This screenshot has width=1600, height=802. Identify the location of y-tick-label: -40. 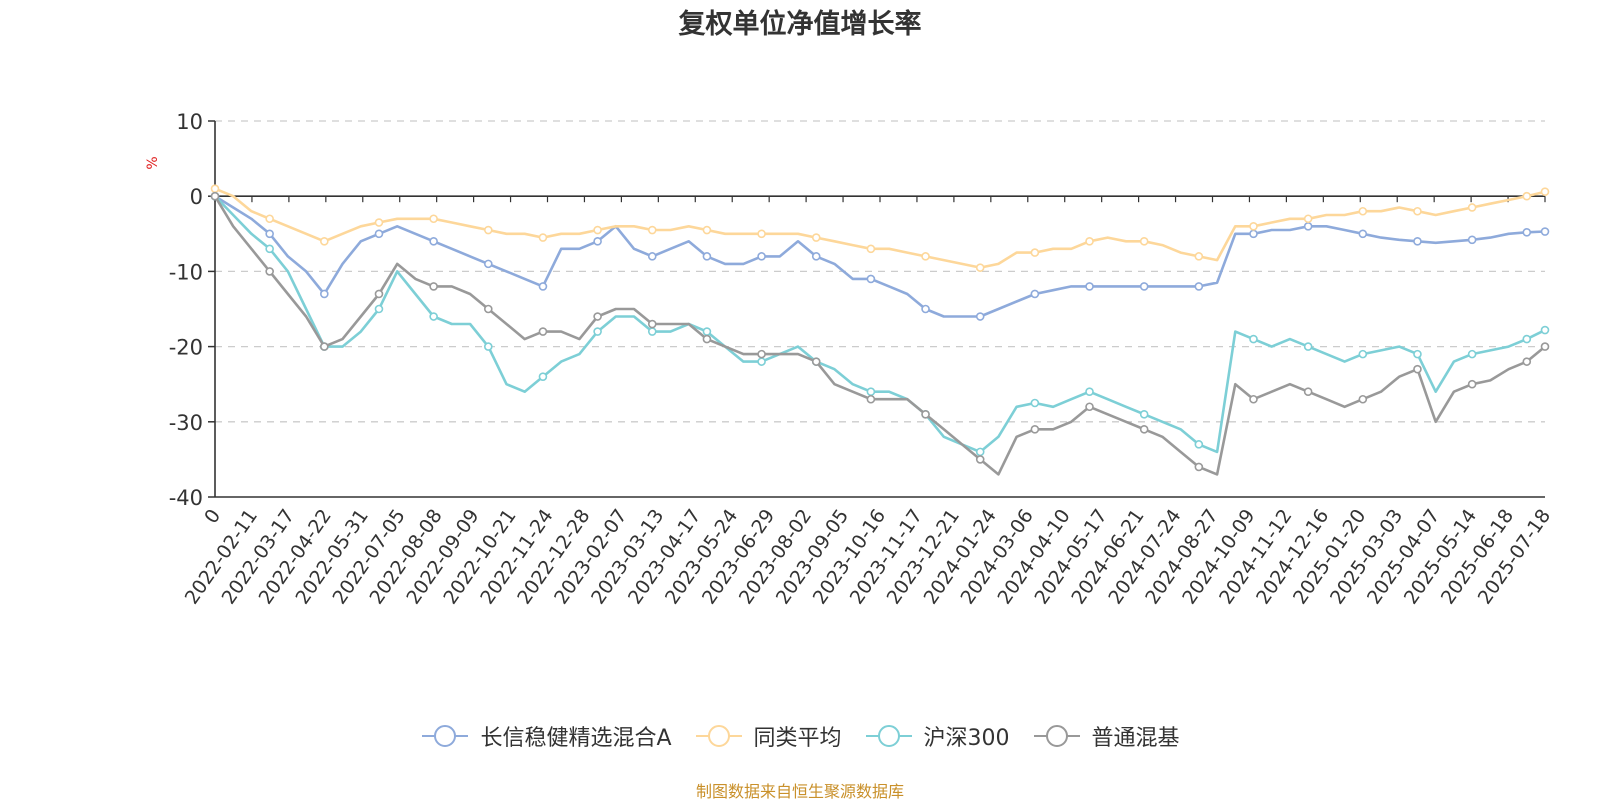
(186, 498).